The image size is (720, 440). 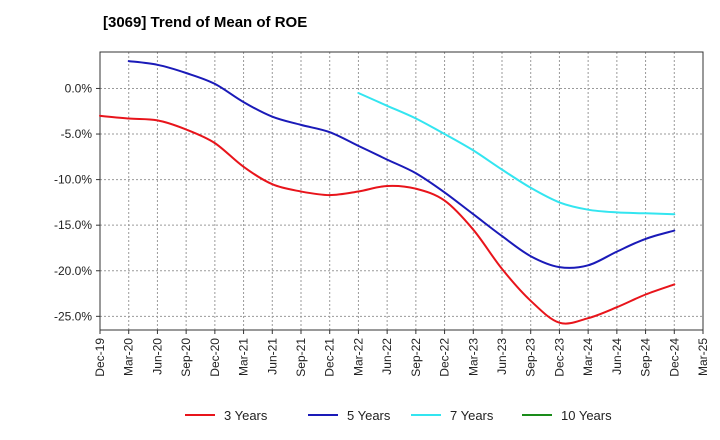 I want to click on legend-label-10-years: 10 Years, so click(x=586, y=415).